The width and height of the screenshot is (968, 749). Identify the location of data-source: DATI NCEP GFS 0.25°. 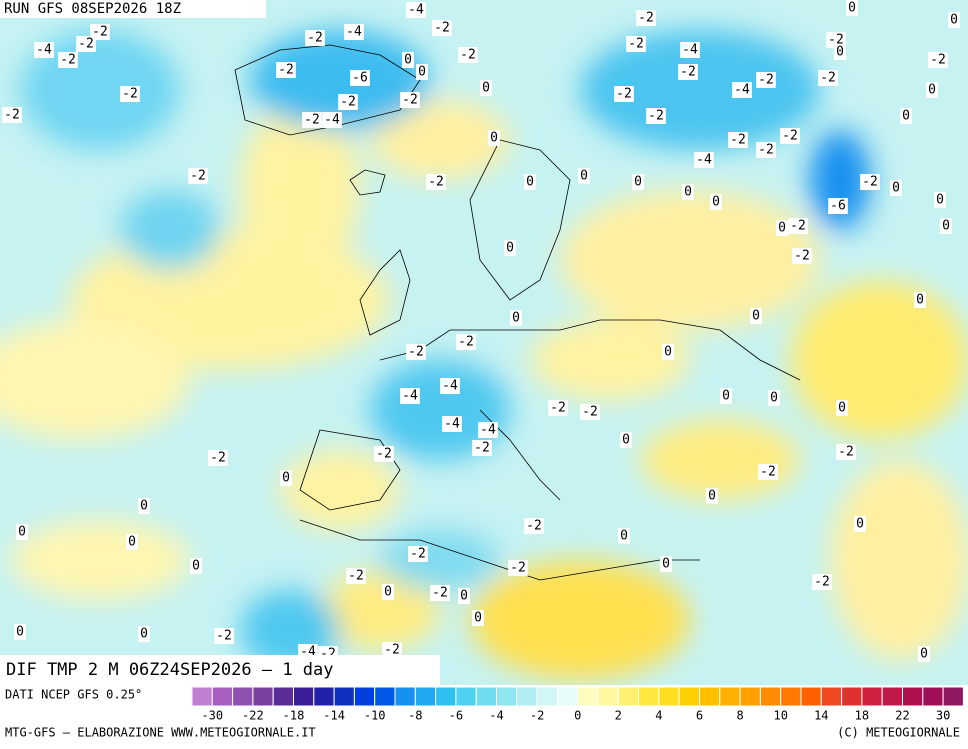
(73, 695).